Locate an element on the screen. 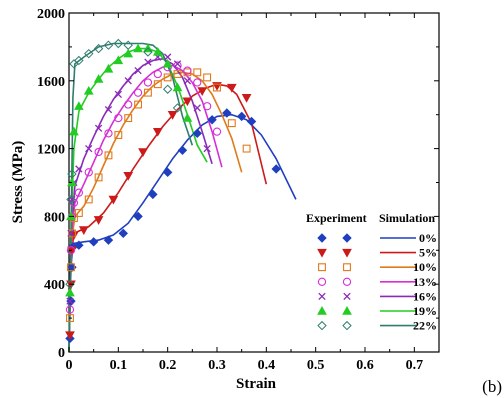  x-tick-label: 0.1 is located at coordinates (119, 365).